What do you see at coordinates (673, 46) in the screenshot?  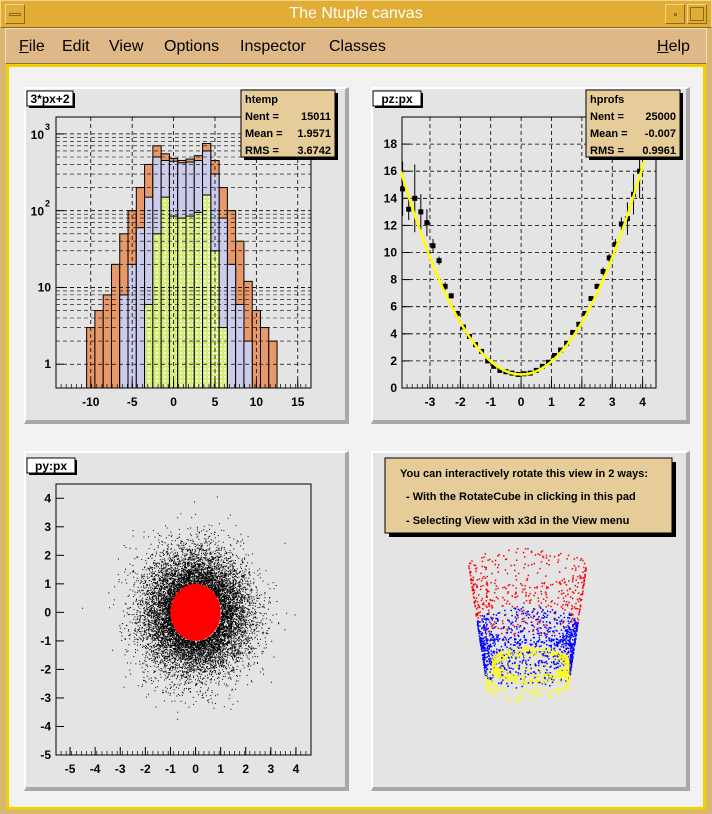 I see `menu-help: Help` at bounding box center [673, 46].